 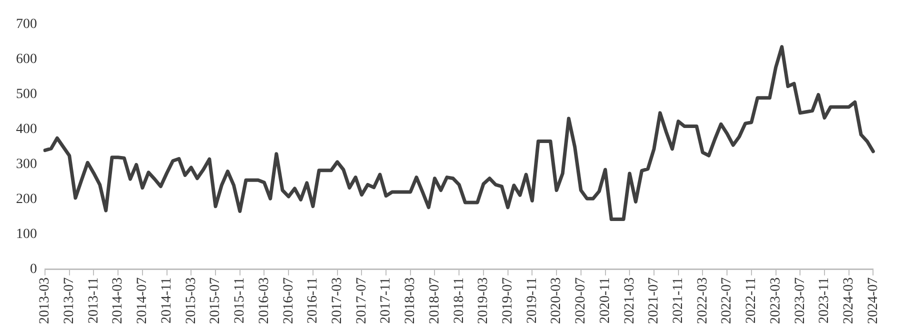 I want to click on x-tick-label: 2022-03, so click(x=702, y=300).